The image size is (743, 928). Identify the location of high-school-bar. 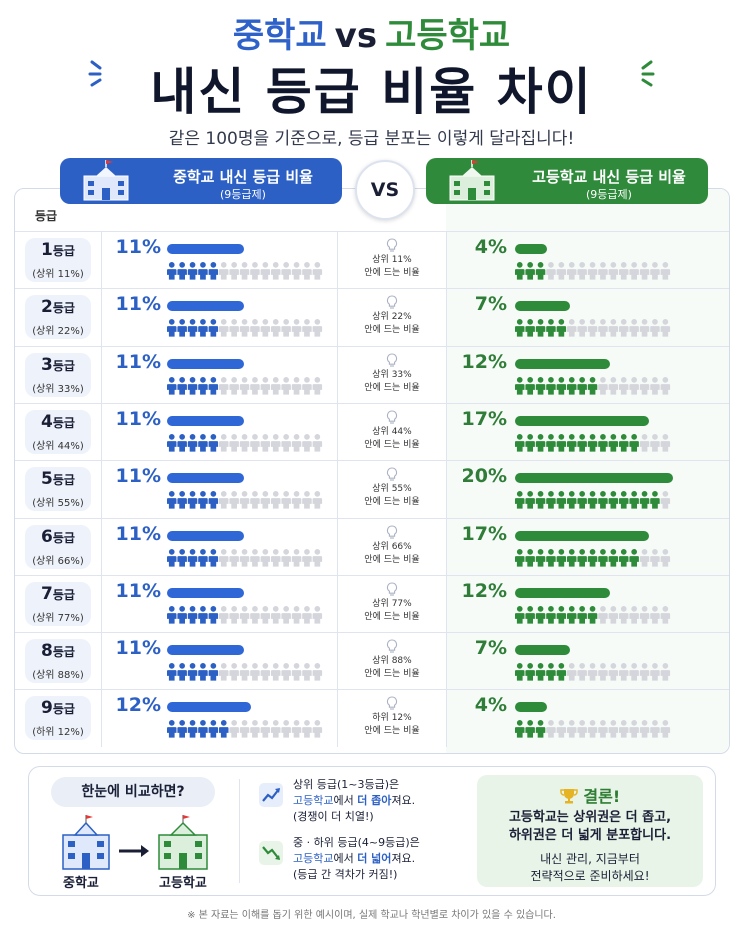
(542, 306).